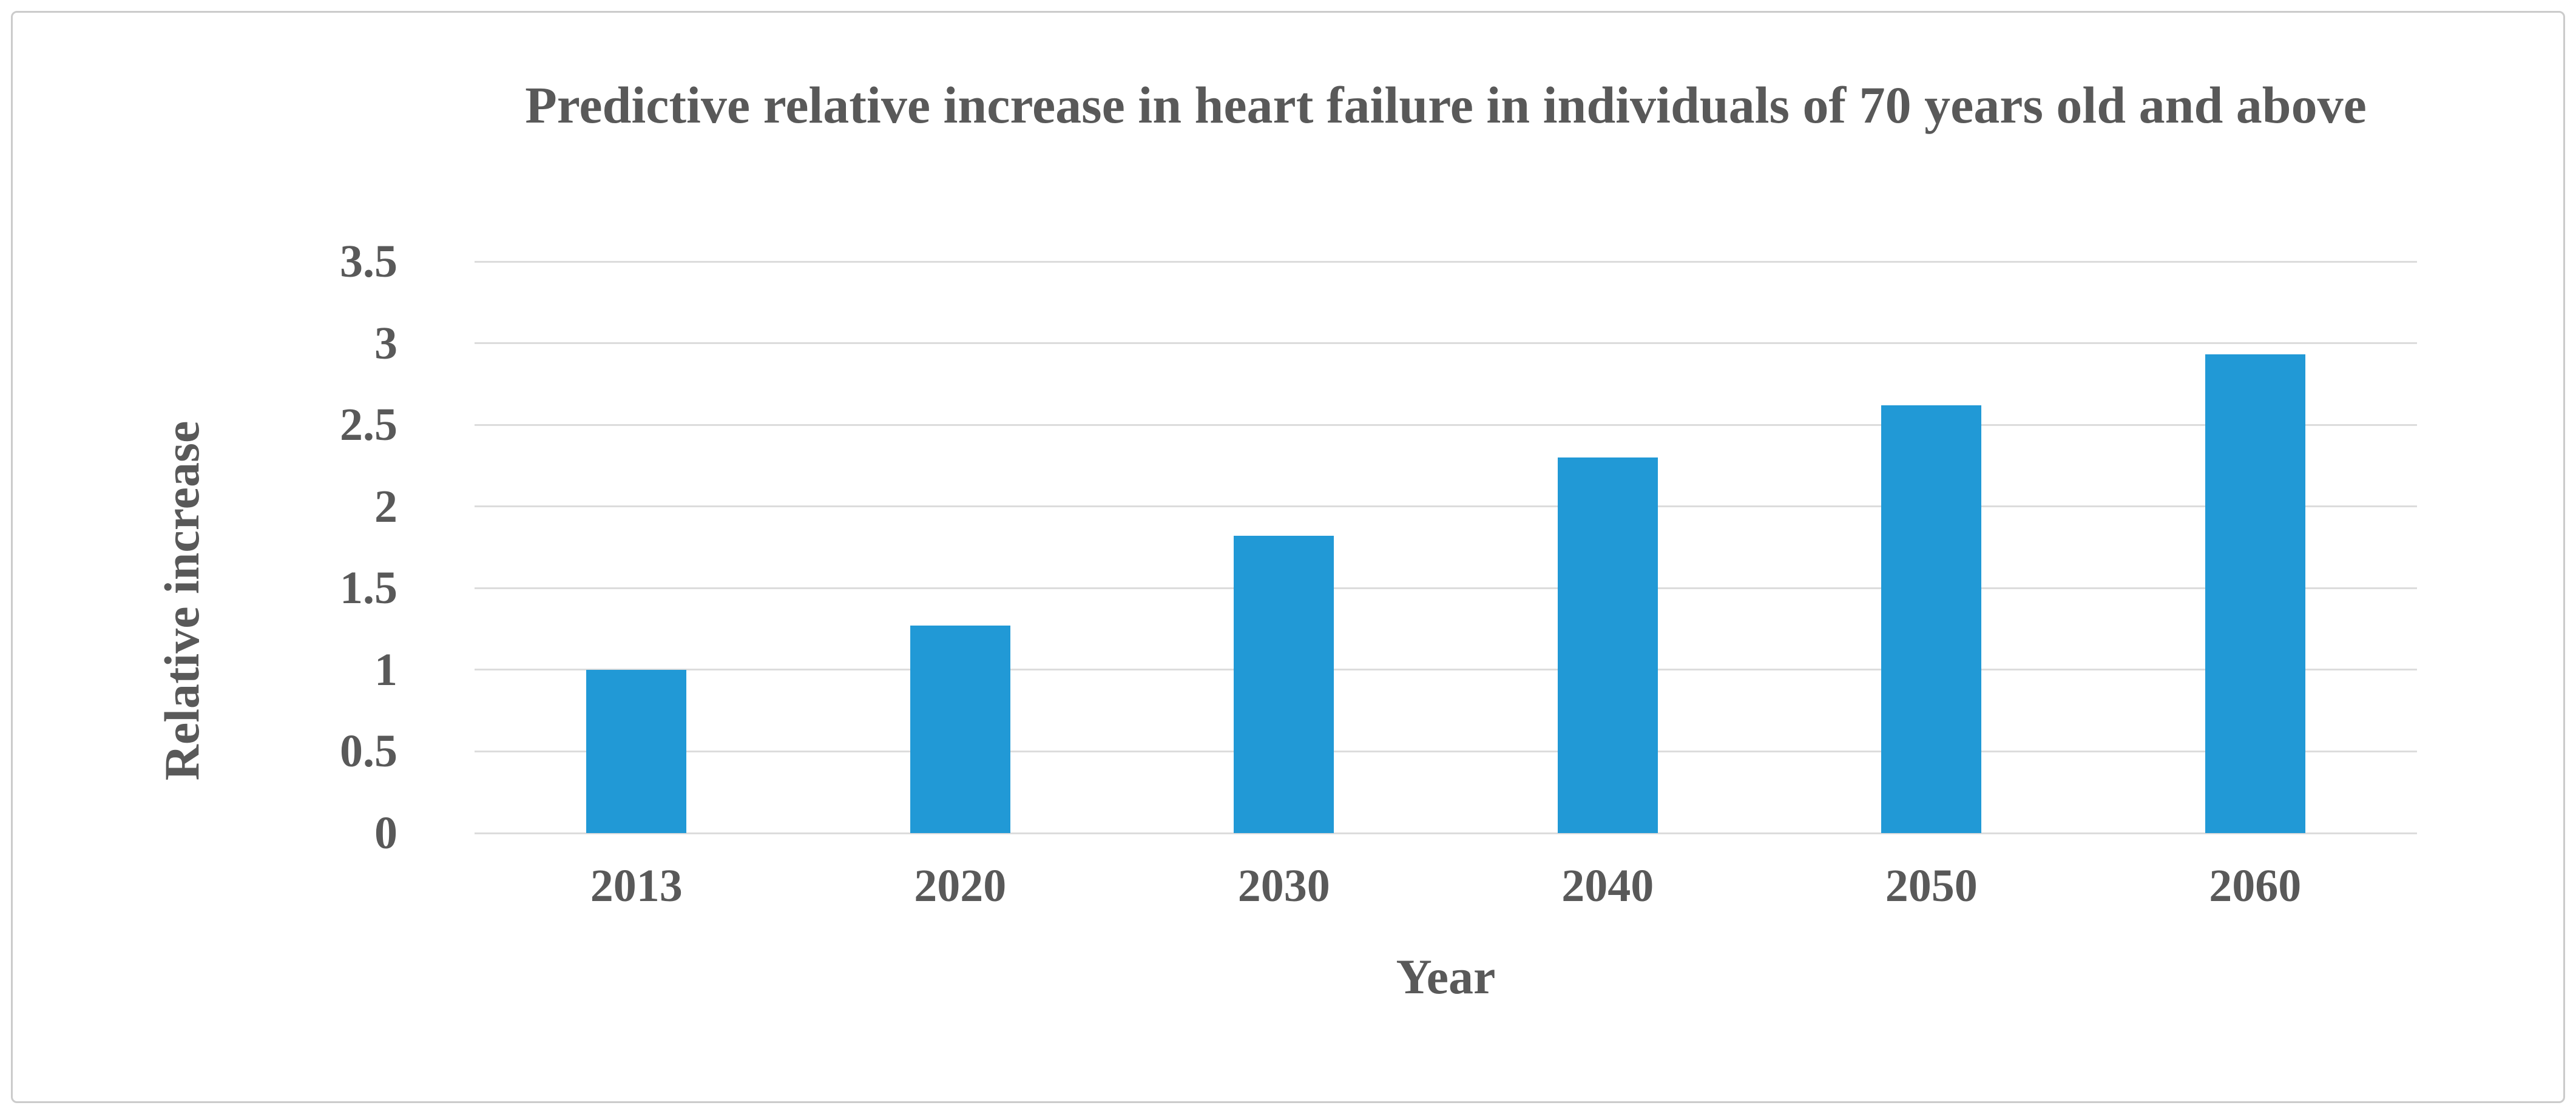 This screenshot has width=2576, height=1114. I want to click on y-axis-tick-labels: 0 0.5 1 1.5 2 2.5 3 3.5, so click(198, 547).